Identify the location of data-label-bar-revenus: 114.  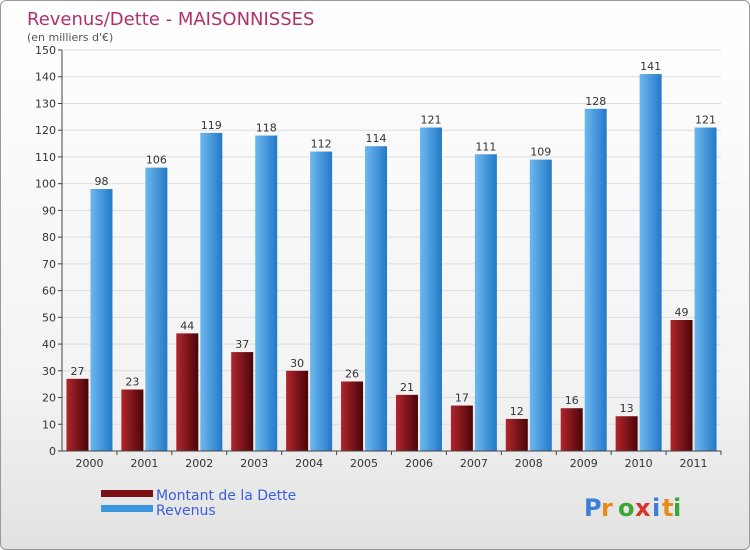
(376, 138).